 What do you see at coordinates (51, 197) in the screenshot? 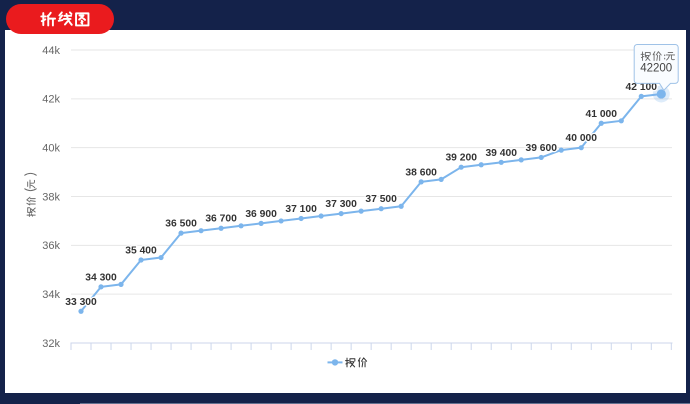
I see `svg-text: 38k` at bounding box center [51, 197].